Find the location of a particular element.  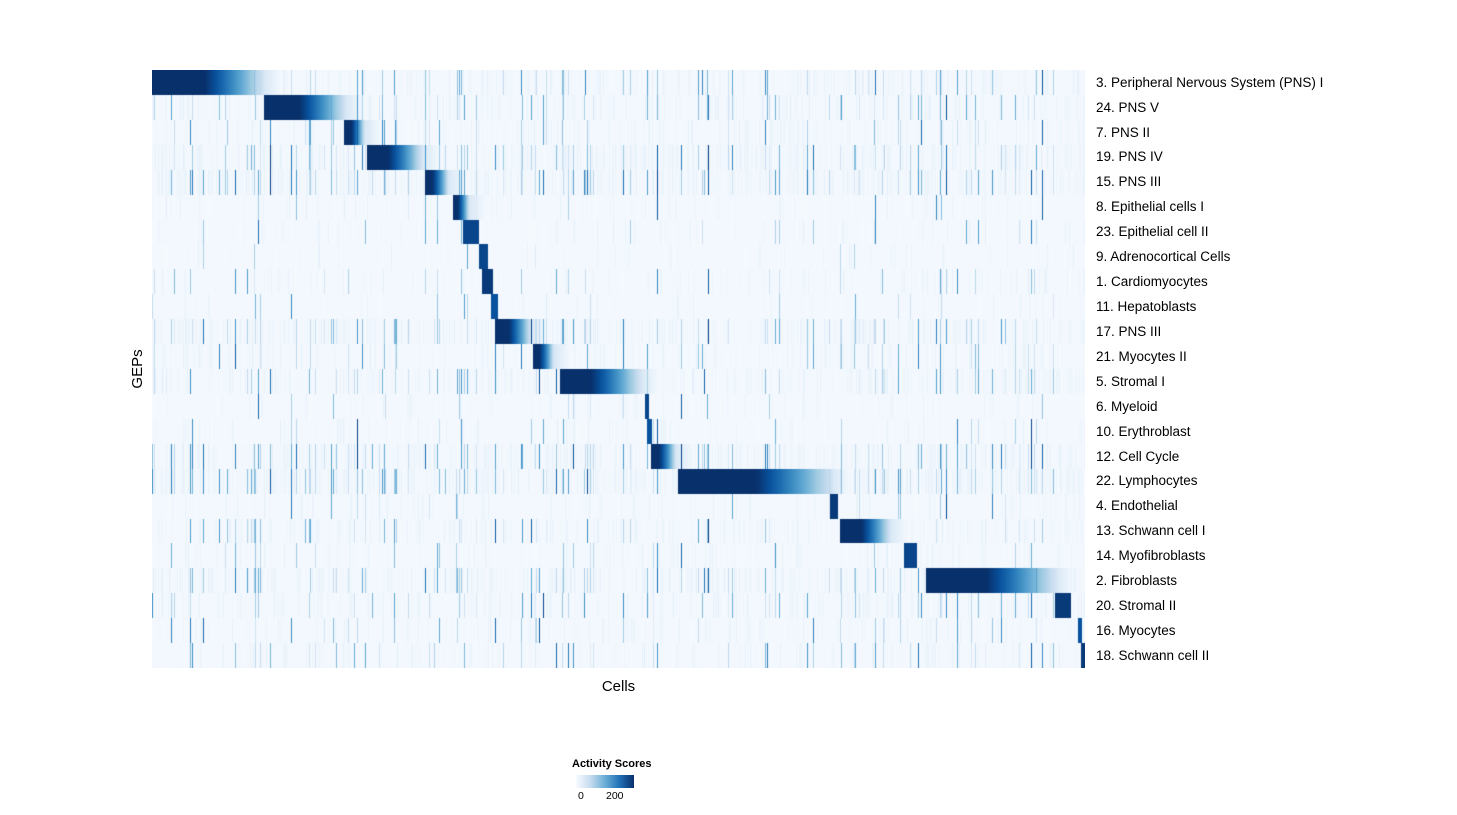

gep-row-label: 9. Adrenocortical Cells is located at coordinates (1163, 257).